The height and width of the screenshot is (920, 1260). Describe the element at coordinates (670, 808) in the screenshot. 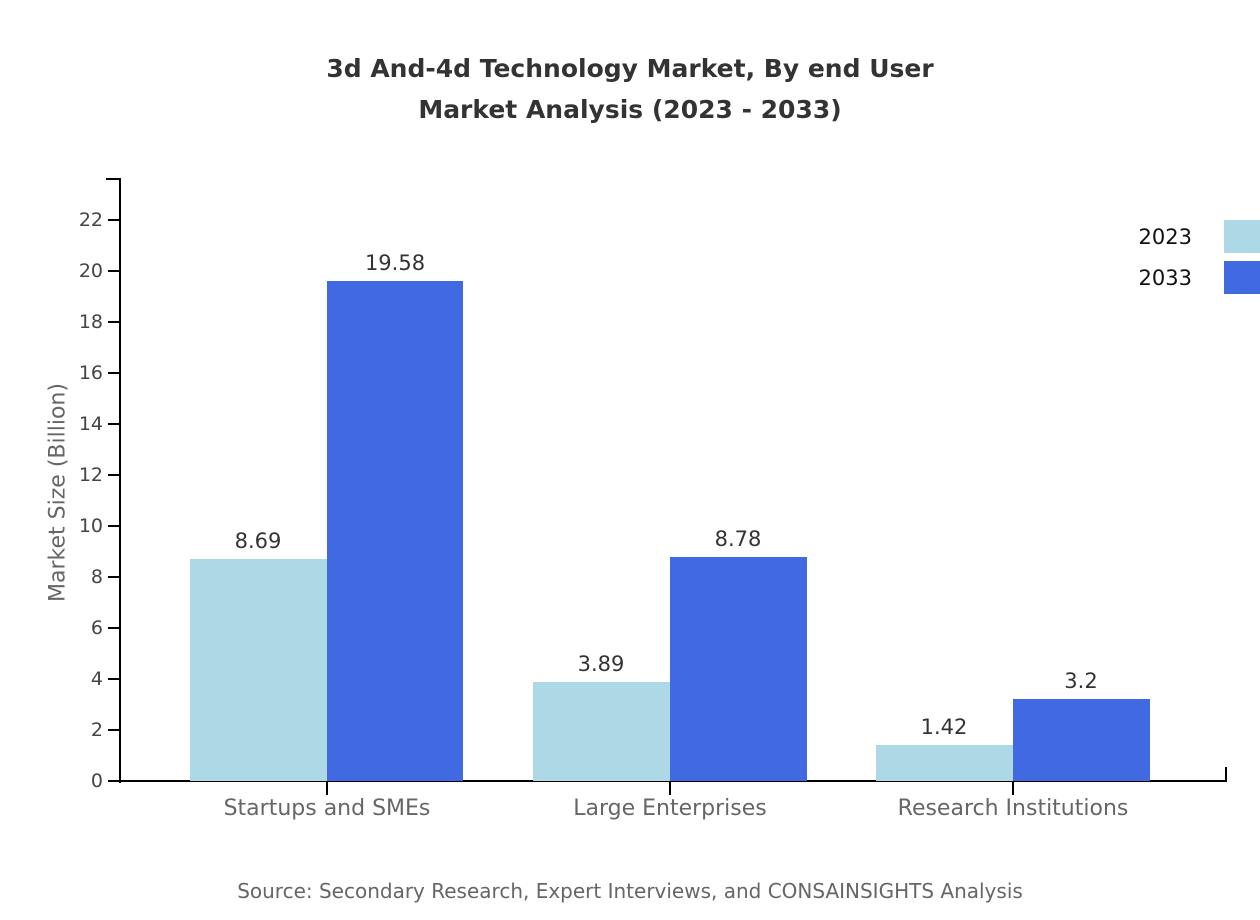

I see `x-tick-label-large-enterprises: Large Enterprises` at that location.